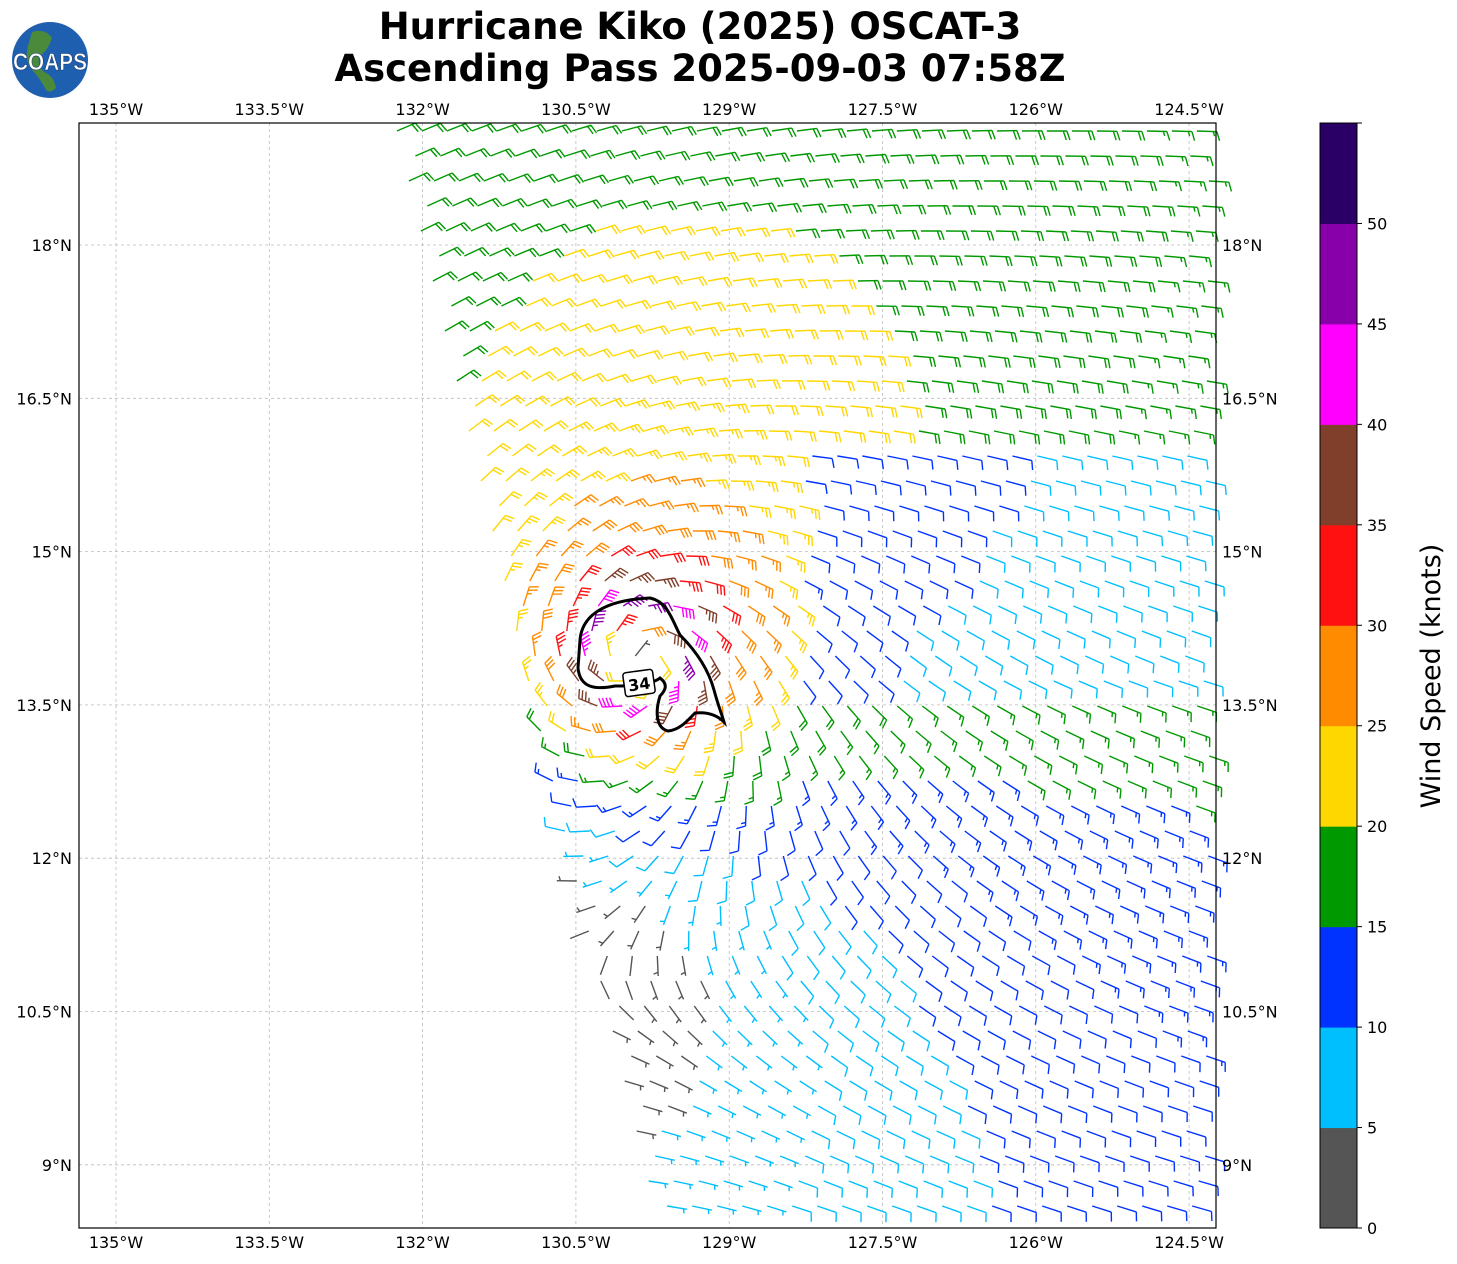 The width and height of the screenshot is (1457, 1264). Describe the element at coordinates (1250, 398) in the screenshot. I see `right-lat-tick-label: 16.5°N` at that location.